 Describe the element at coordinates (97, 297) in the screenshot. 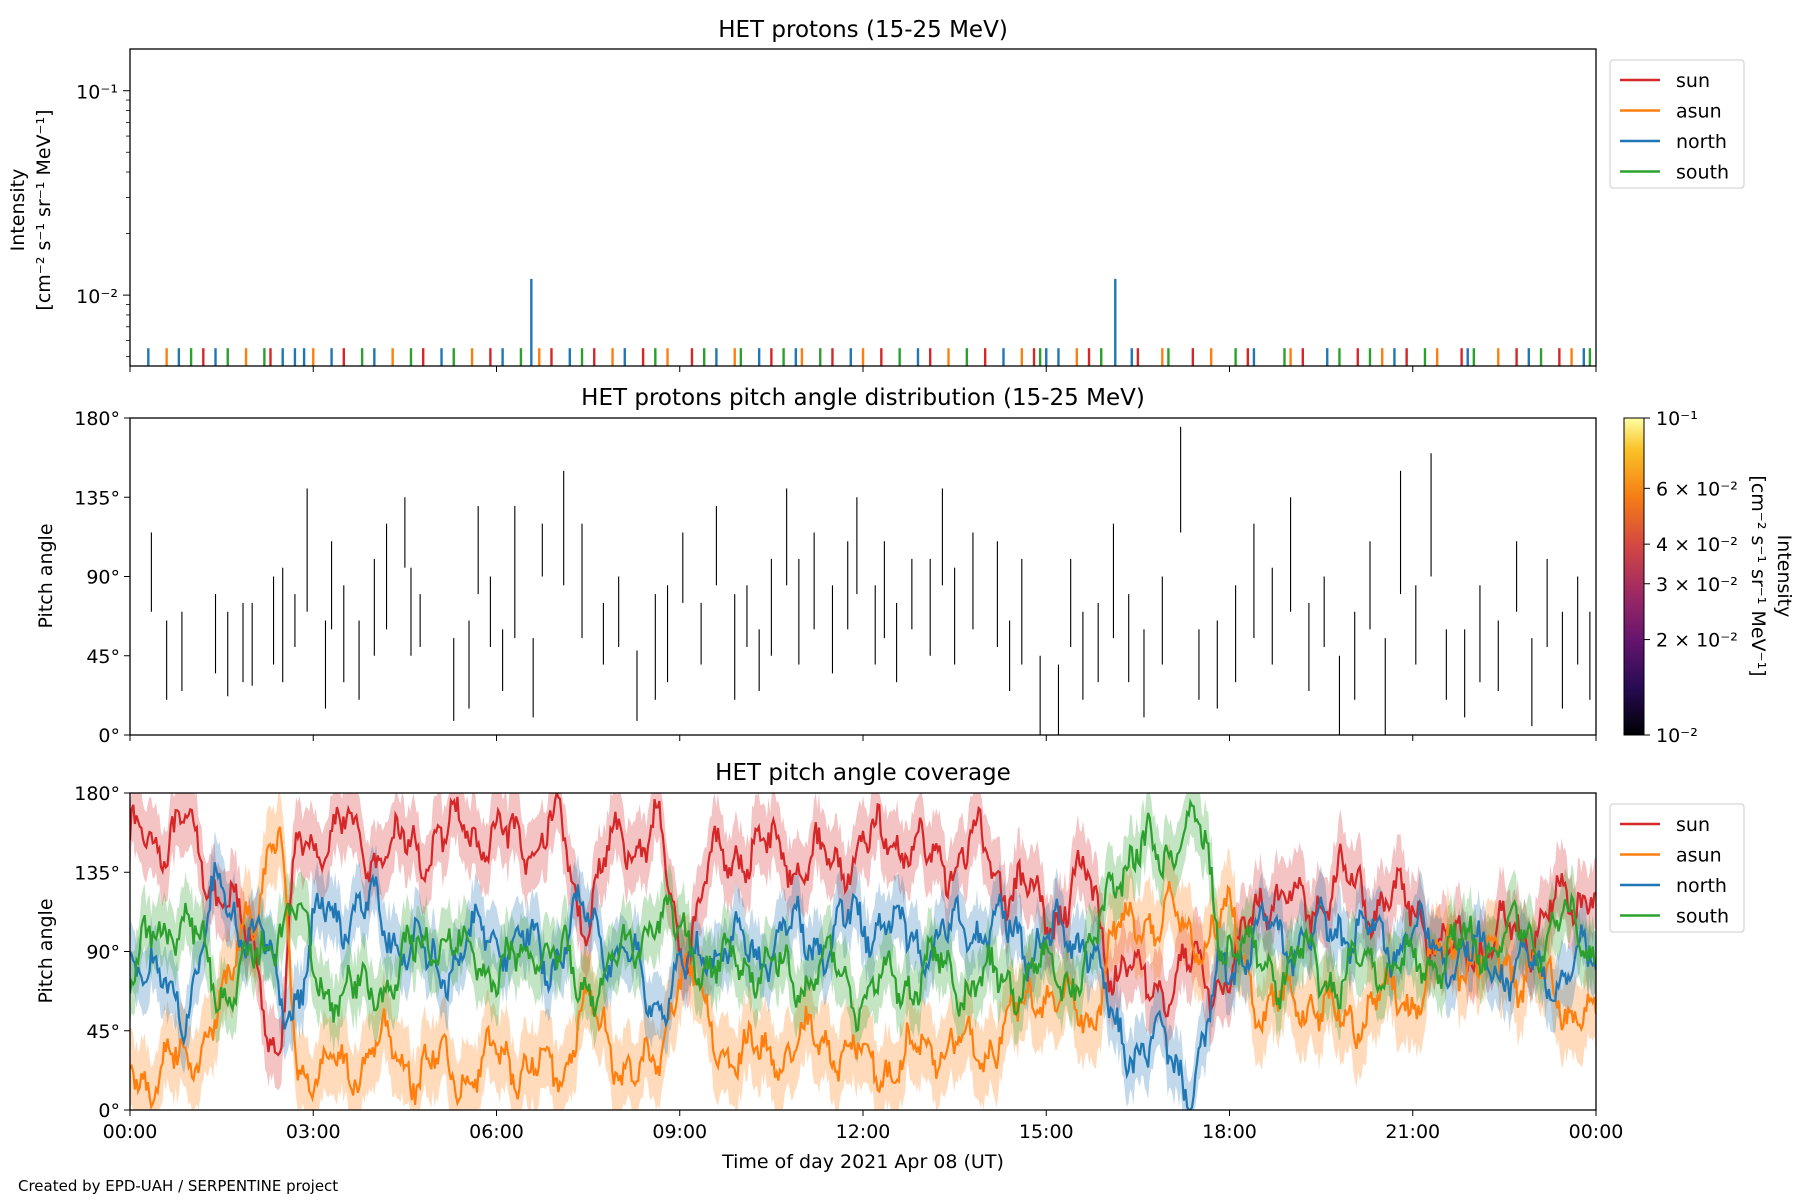

I see `y-tick-label: 10⁻²` at that location.